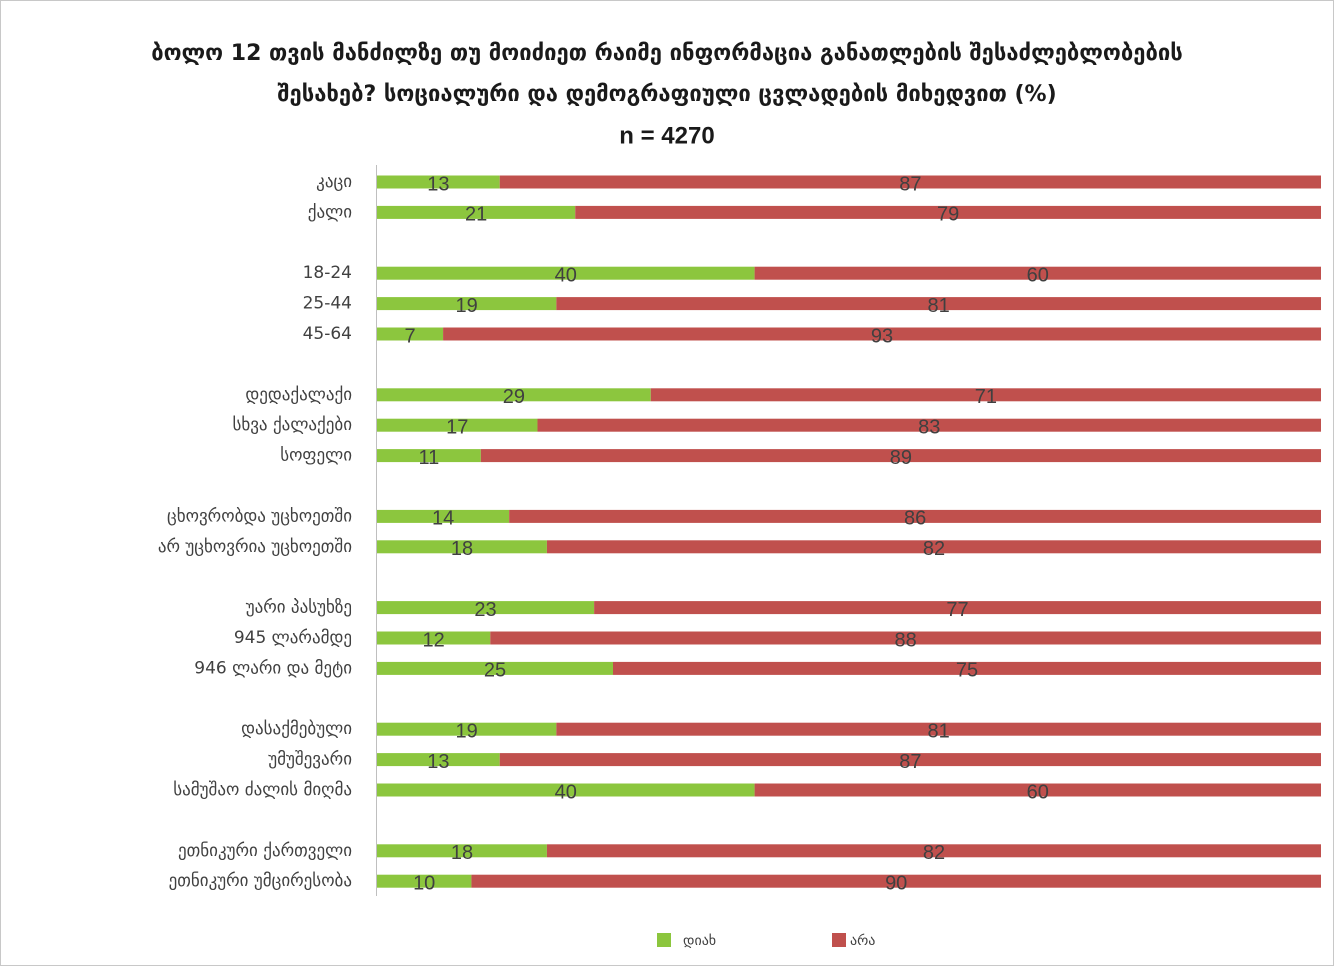  I want to click on data-label: 89, so click(901, 458).